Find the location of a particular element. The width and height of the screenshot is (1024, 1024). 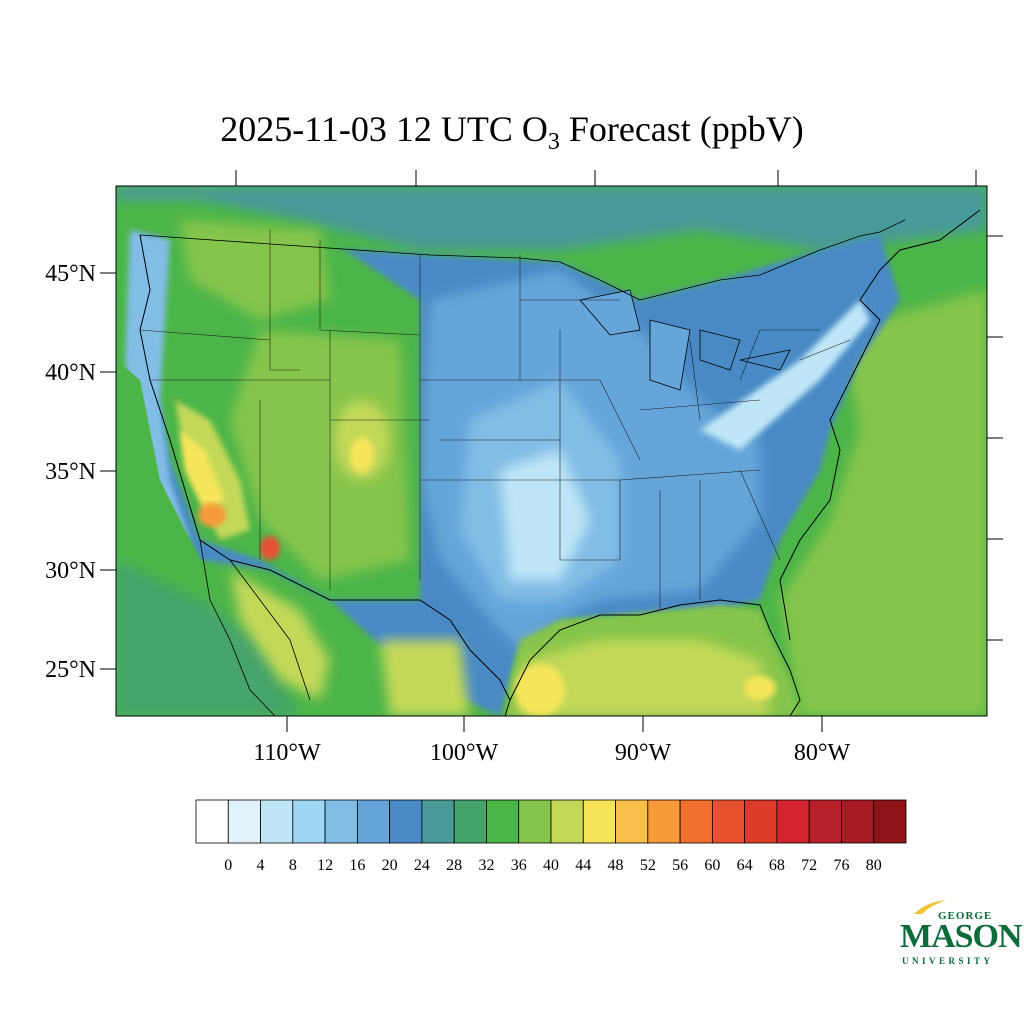

colorbar-tick-label: 0 is located at coordinates (228, 865).